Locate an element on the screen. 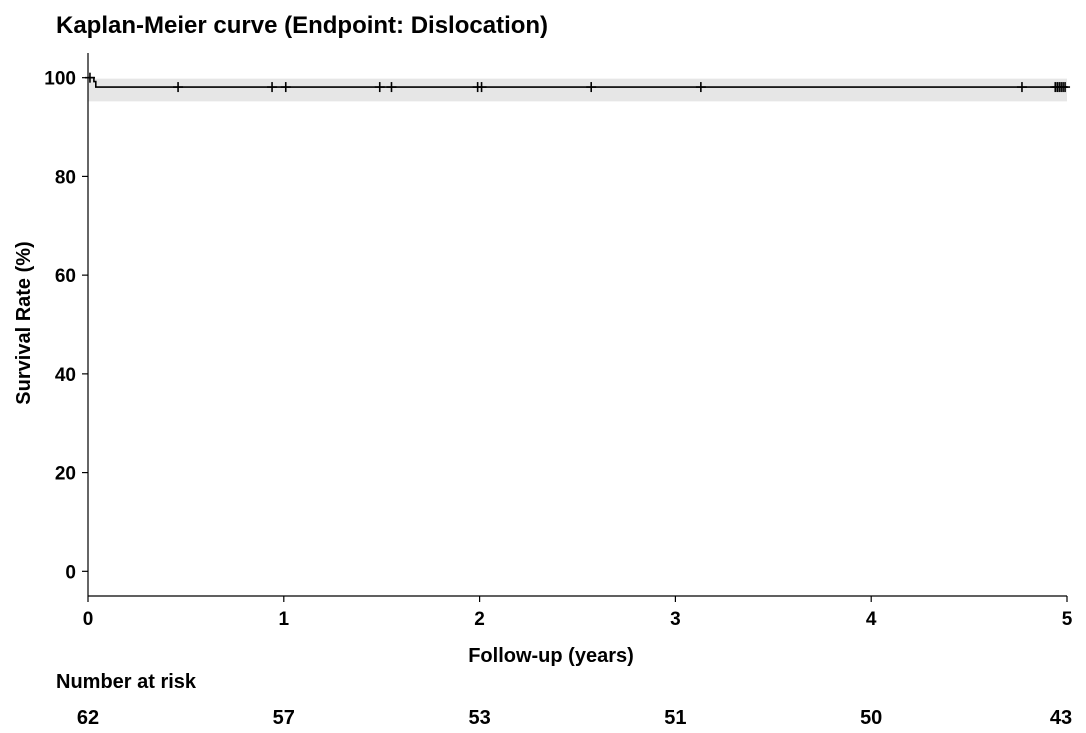 The width and height of the screenshot is (1086, 733). risk-value: 57 is located at coordinates (284, 718).